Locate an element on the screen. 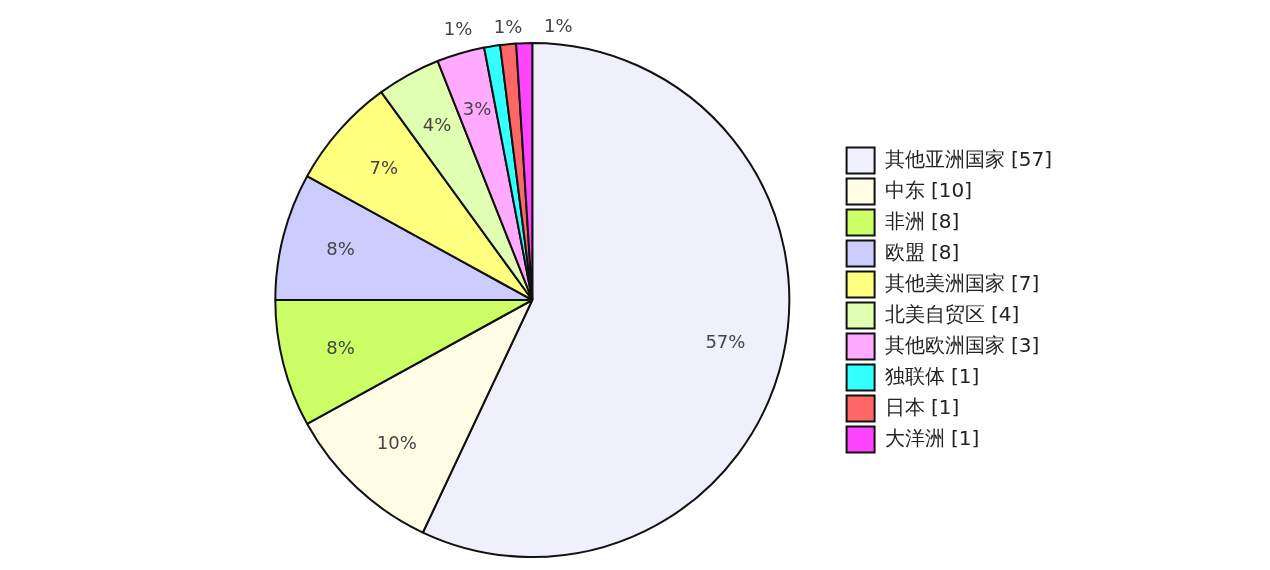 The image size is (1270, 570). legend-label: 其他美洲国家 [7] is located at coordinates (962, 282).